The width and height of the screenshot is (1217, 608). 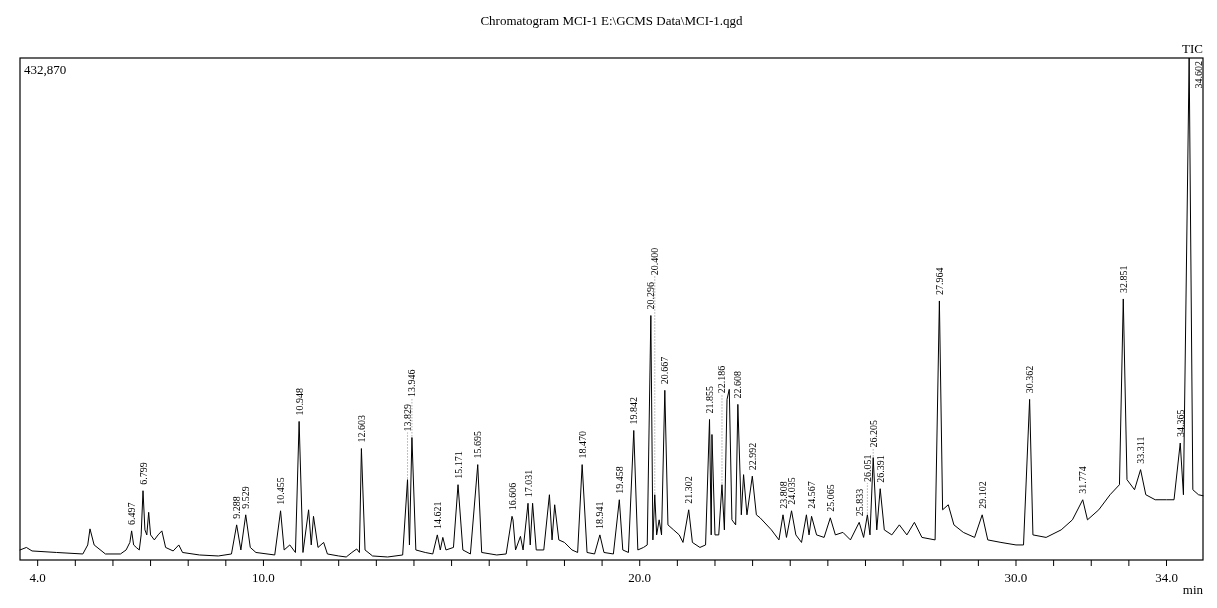 I want to click on annotation: 15.171, so click(x=458, y=465).